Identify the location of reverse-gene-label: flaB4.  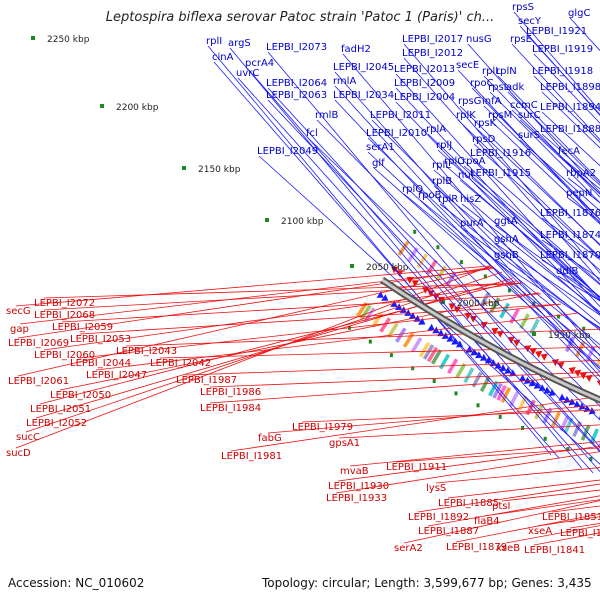
(487, 521).